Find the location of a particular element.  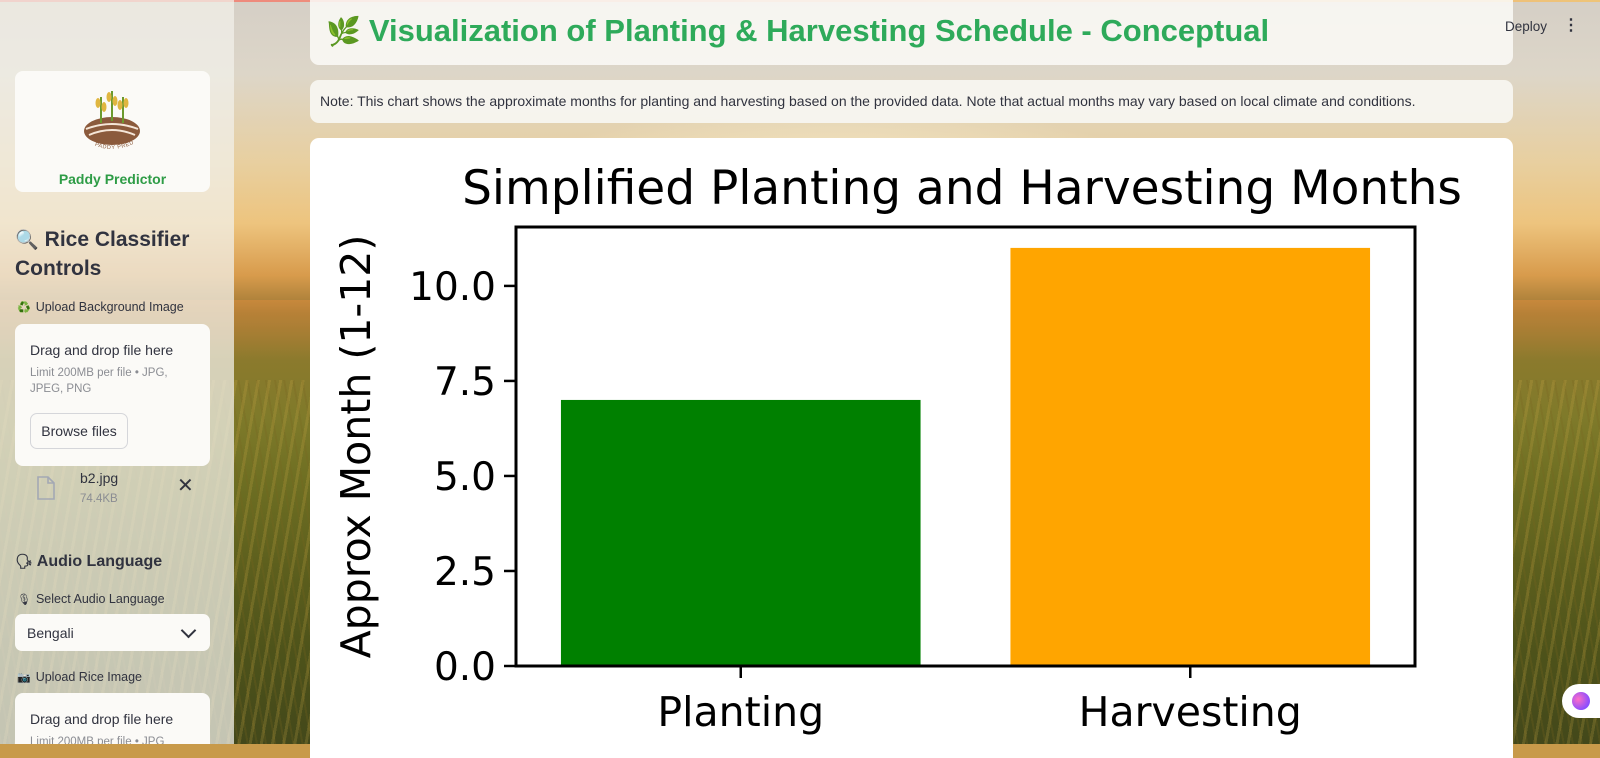

microphone-icon: 🎙 is located at coordinates (24, 600).